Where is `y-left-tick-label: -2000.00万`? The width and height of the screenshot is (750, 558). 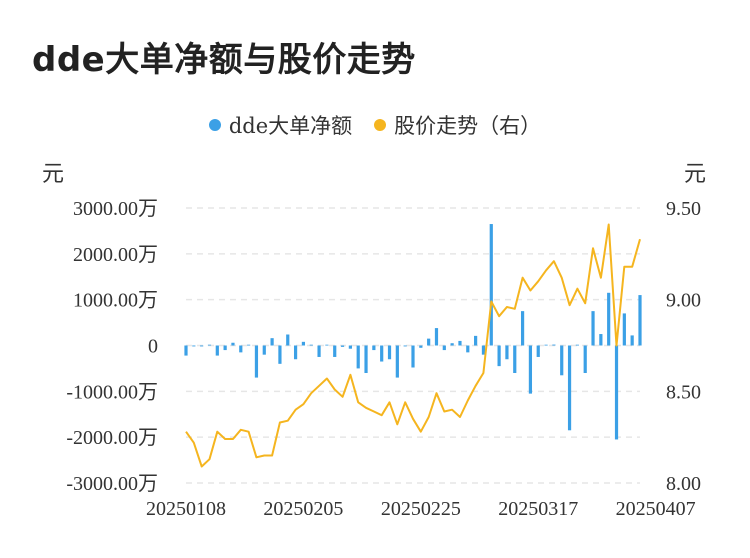
y-left-tick-label: -2000.00万 is located at coordinates (112, 438).